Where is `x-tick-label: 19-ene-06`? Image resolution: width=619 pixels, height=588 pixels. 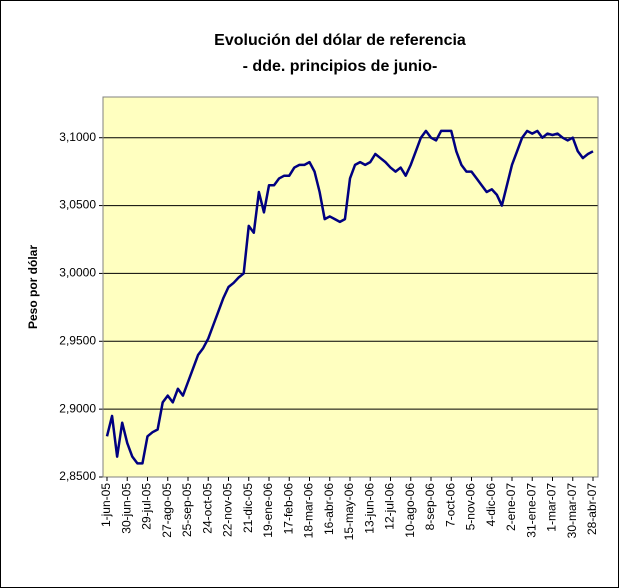 x-tick-label: 19-ene-06 is located at coordinates (268, 510).